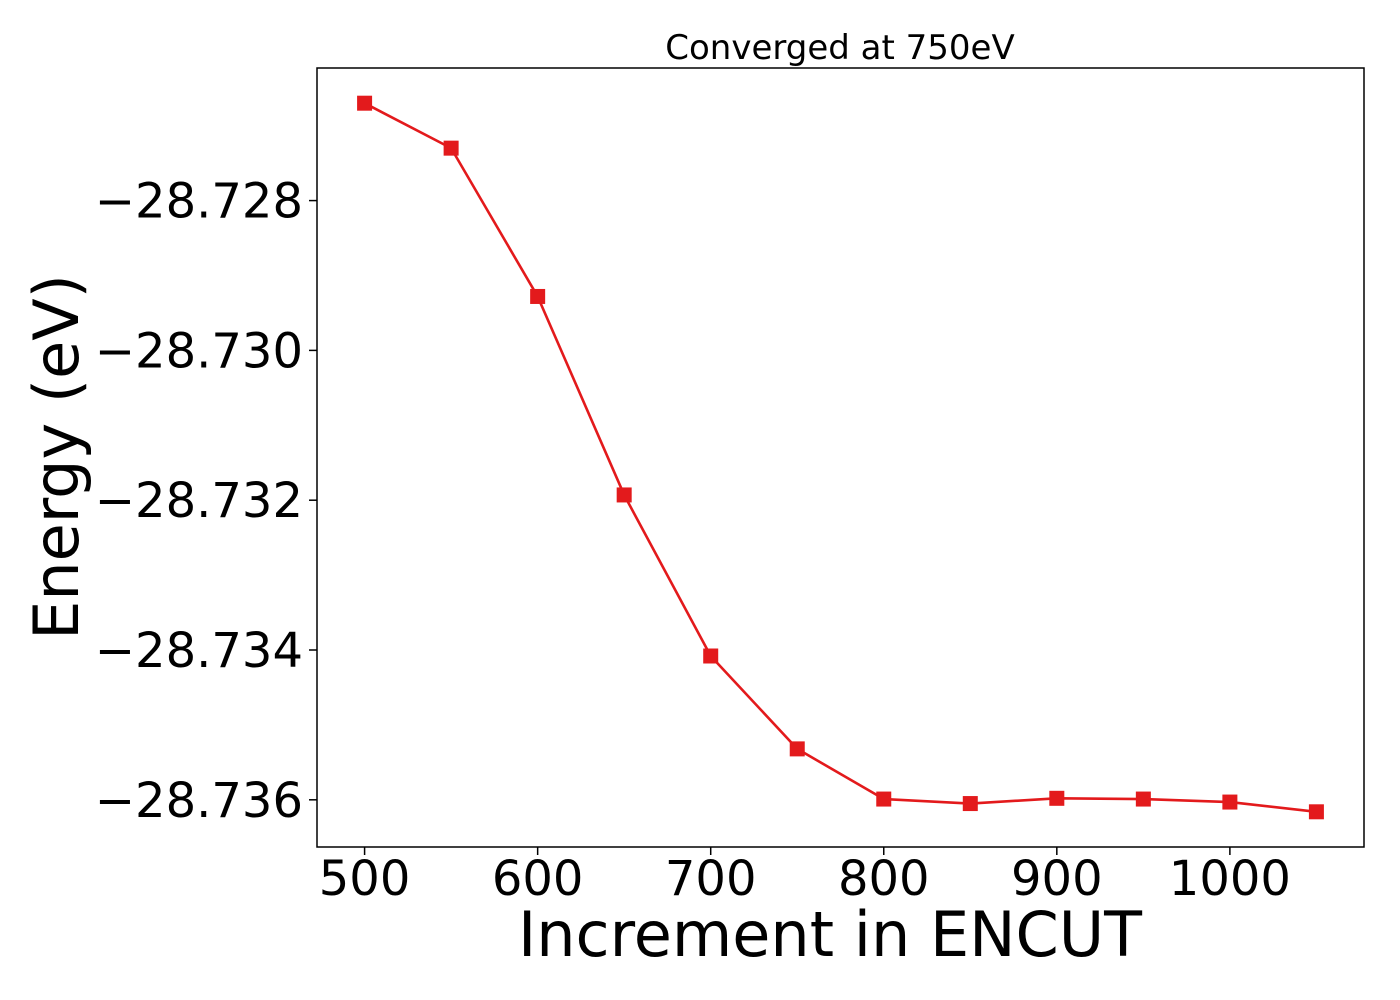 Image resolution: width=1400 pixels, height=1000 pixels. Describe the element at coordinates (830, 934) in the screenshot. I see `x-axis-label: Increment in ENCUT` at that location.